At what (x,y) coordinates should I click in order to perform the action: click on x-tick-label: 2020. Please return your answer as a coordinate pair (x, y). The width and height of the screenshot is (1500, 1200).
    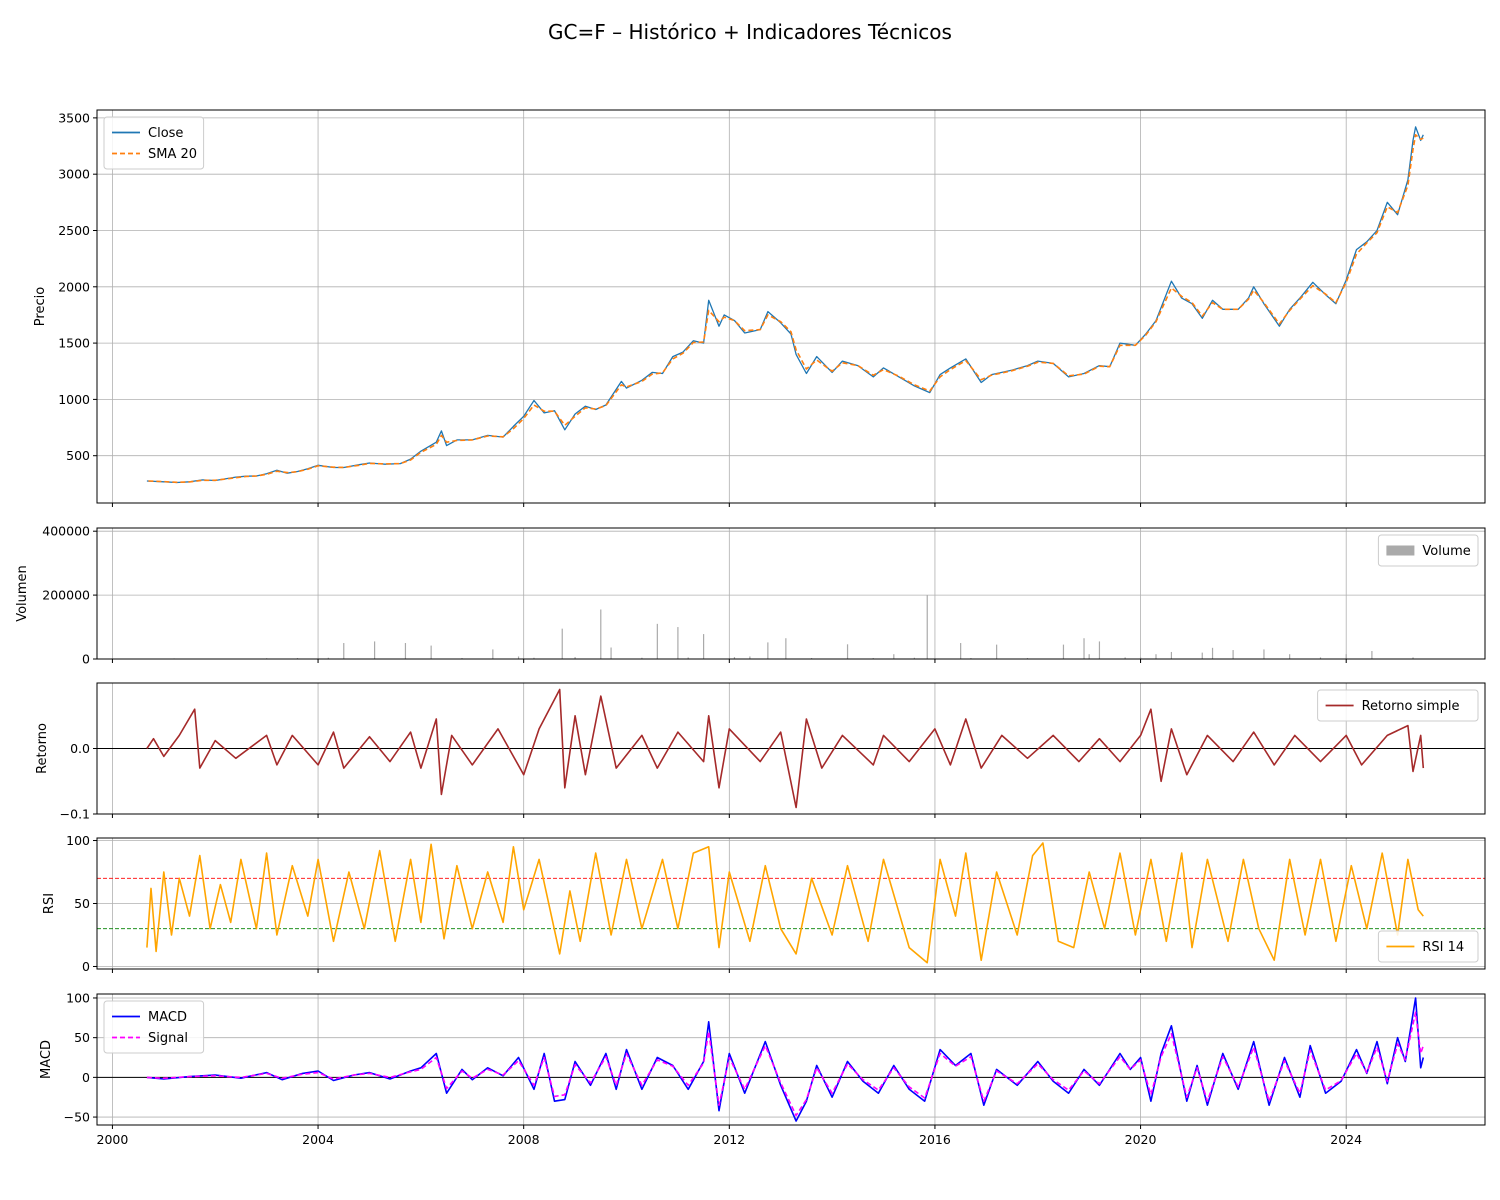
    Looking at the image, I should click on (1141, 1139).